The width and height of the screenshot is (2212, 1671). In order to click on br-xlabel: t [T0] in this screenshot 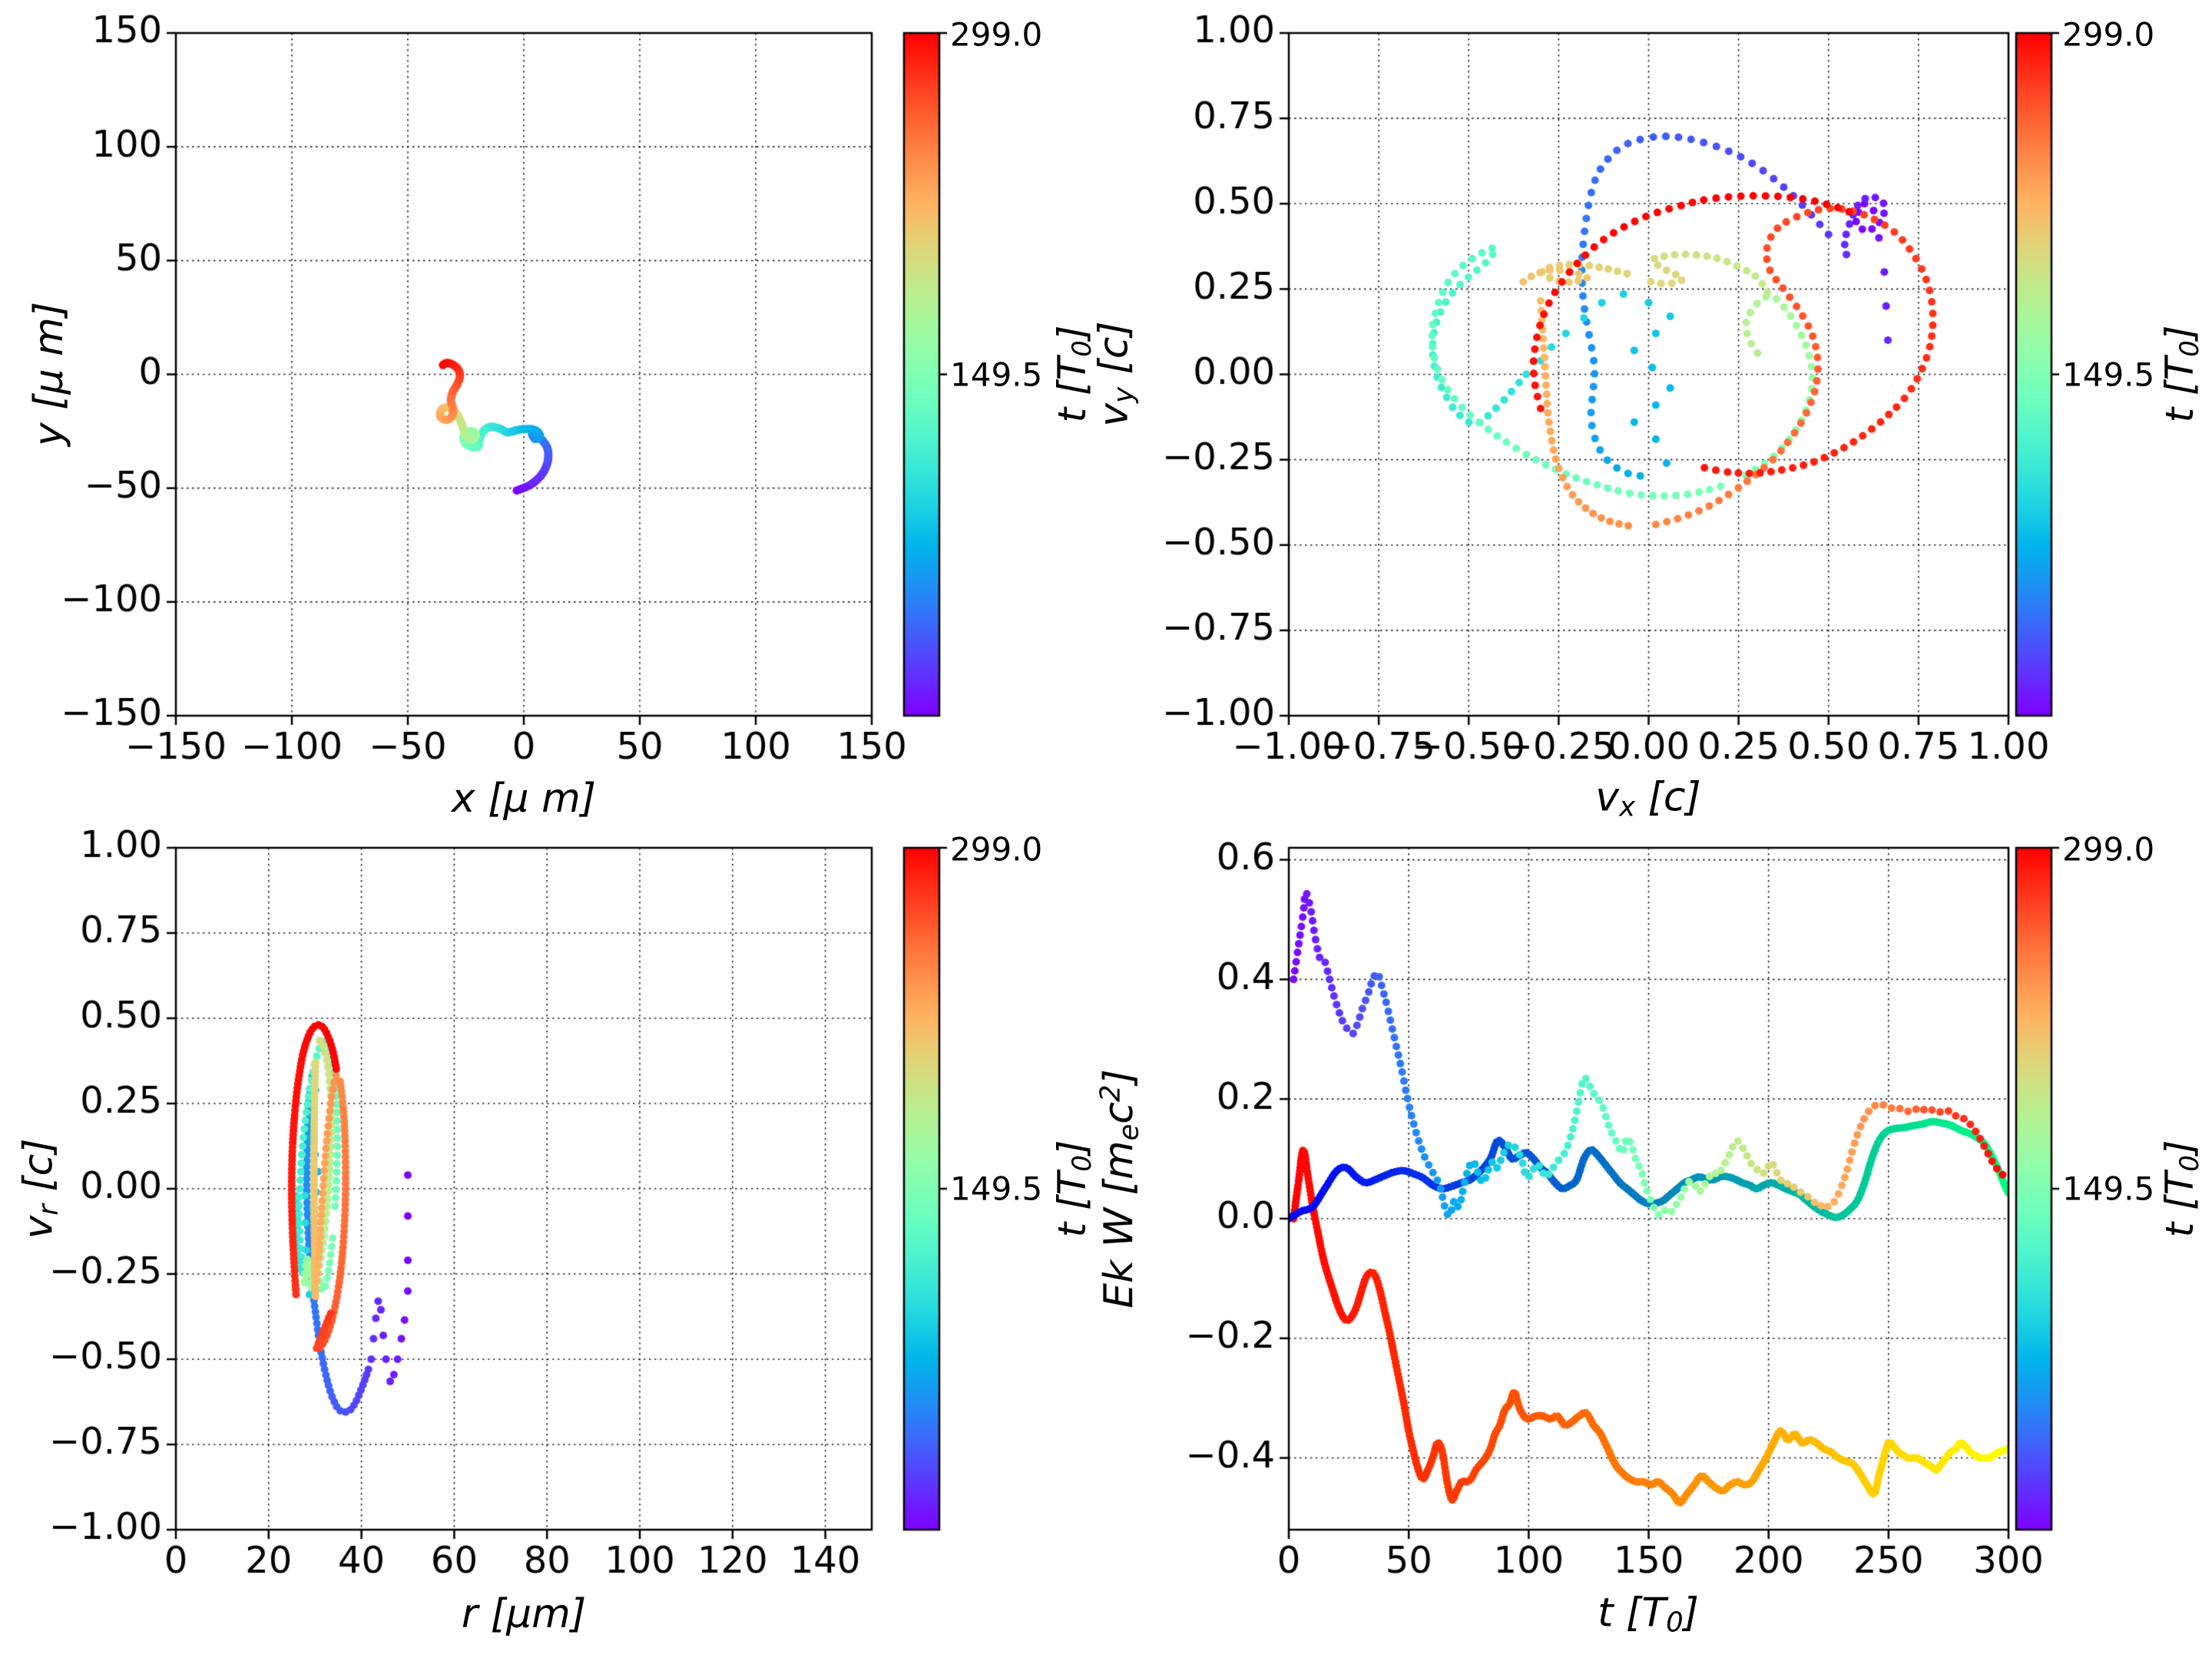, I will do `click(1648, 1614)`.